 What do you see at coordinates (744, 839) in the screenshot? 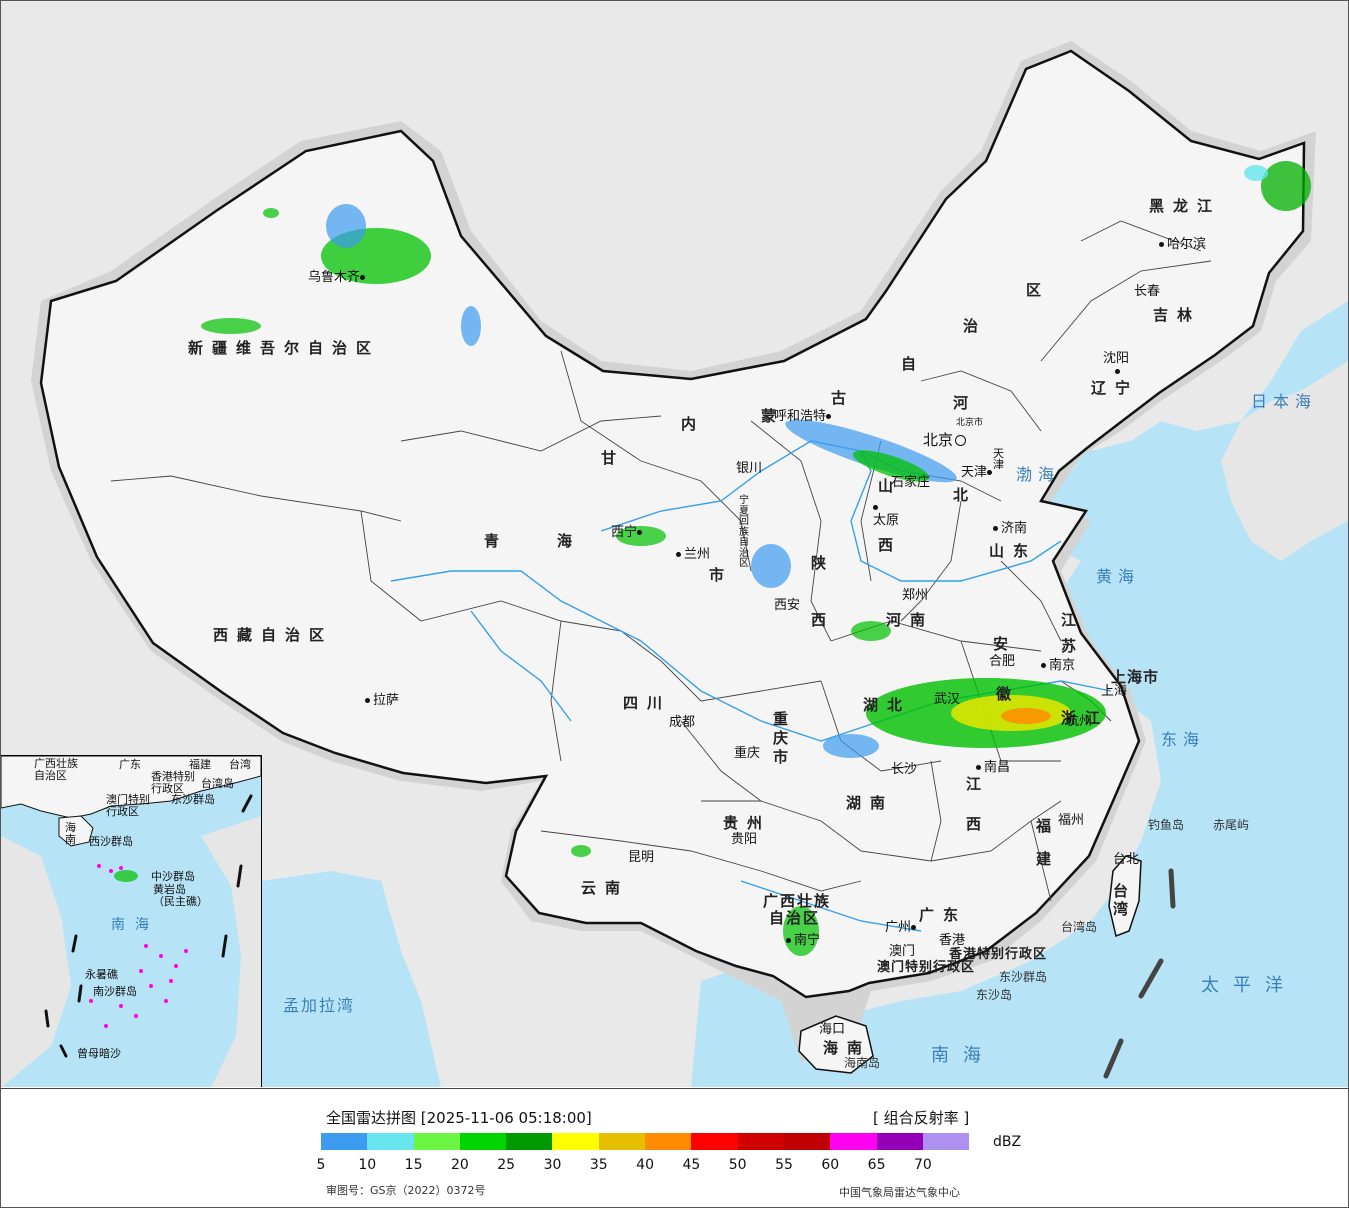
I see `city-guiyang: 贵阳` at bounding box center [744, 839].